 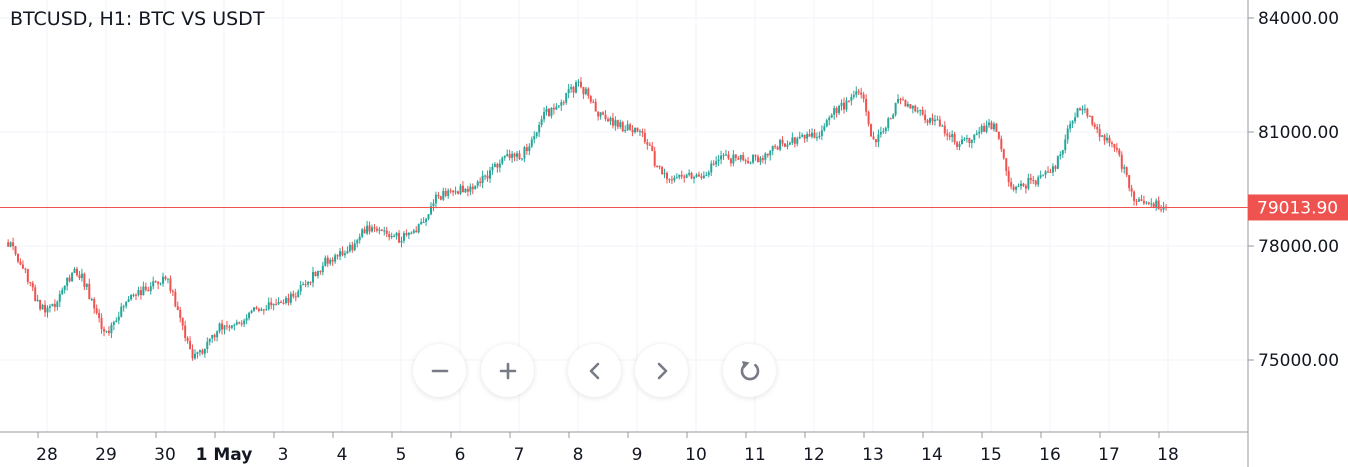 I want to click on reset-button, so click(x=749, y=370).